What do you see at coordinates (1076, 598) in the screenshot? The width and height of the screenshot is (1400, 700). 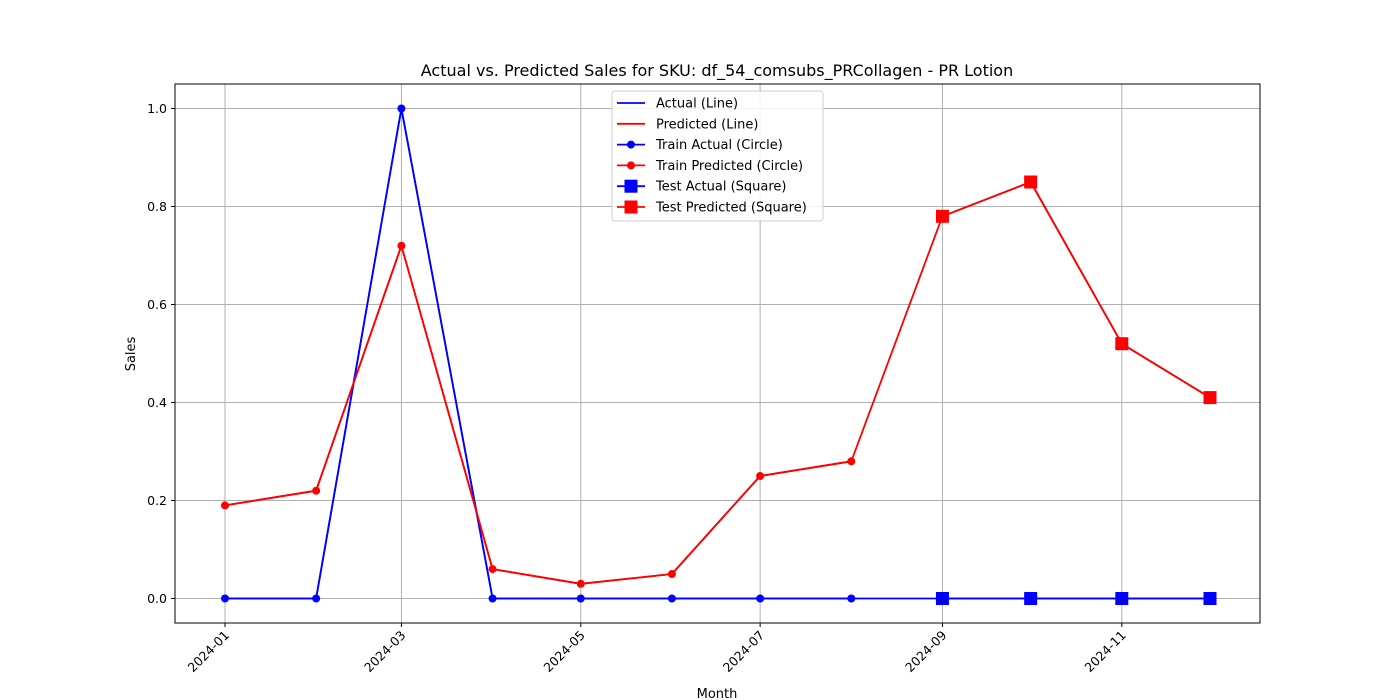 I see `series-test-actual-square` at bounding box center [1076, 598].